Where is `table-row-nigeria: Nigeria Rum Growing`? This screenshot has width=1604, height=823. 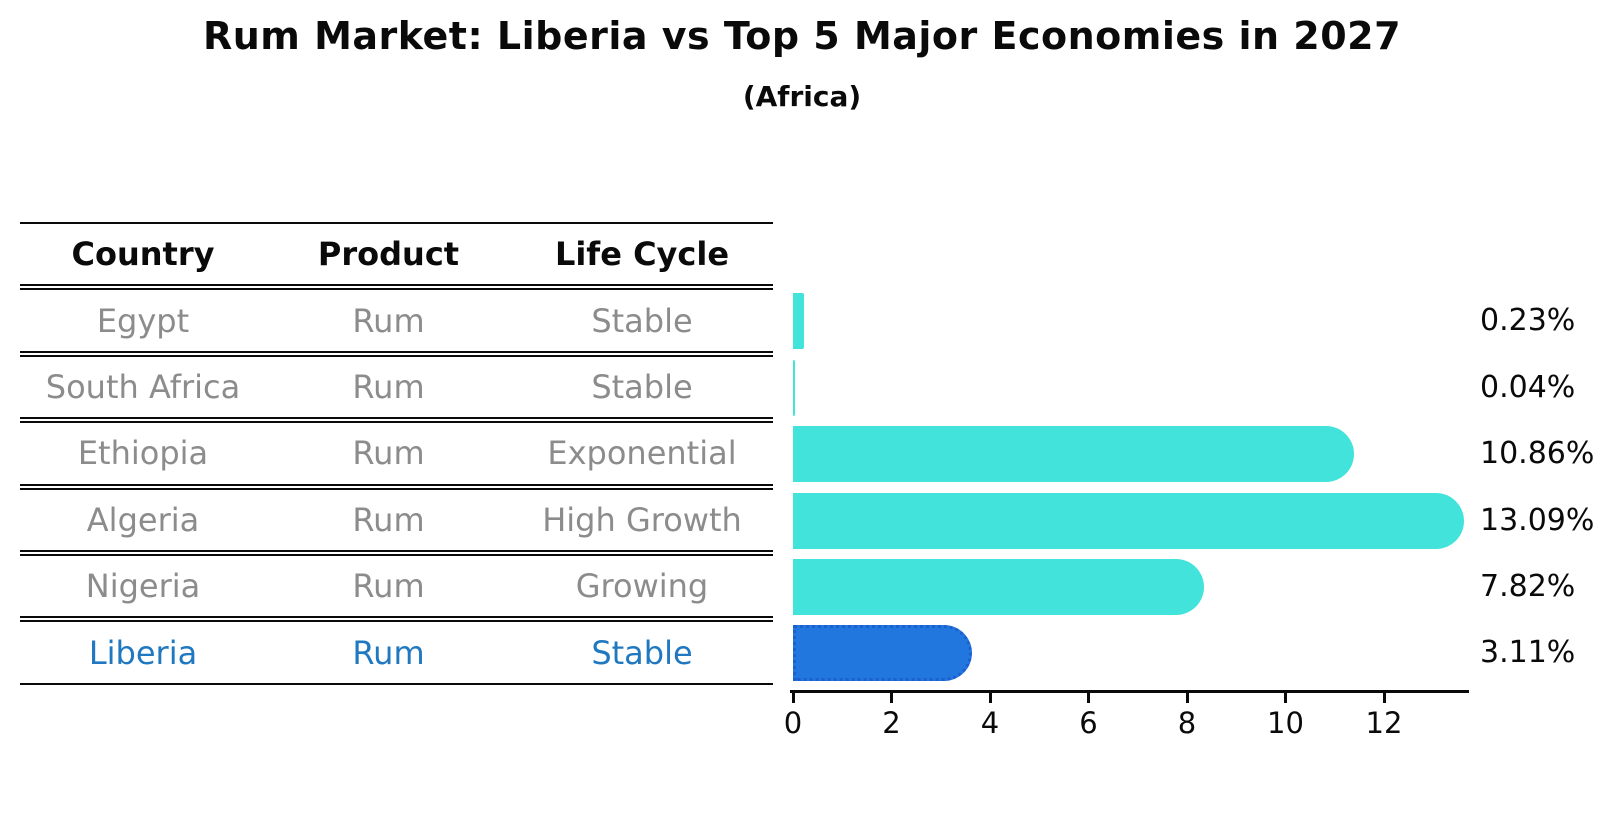 table-row-nigeria: Nigeria Rum Growing is located at coordinates (396, 586).